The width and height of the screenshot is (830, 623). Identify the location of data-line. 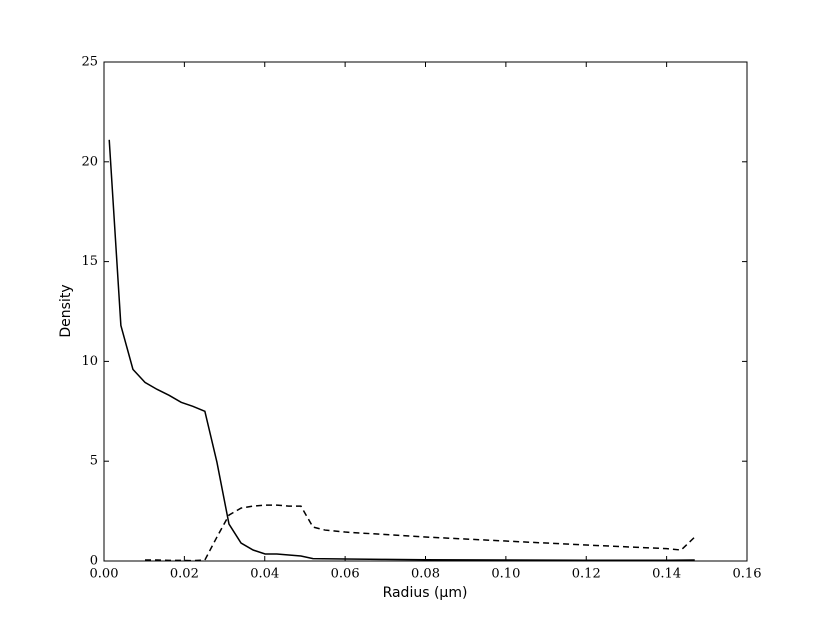
(420, 533).